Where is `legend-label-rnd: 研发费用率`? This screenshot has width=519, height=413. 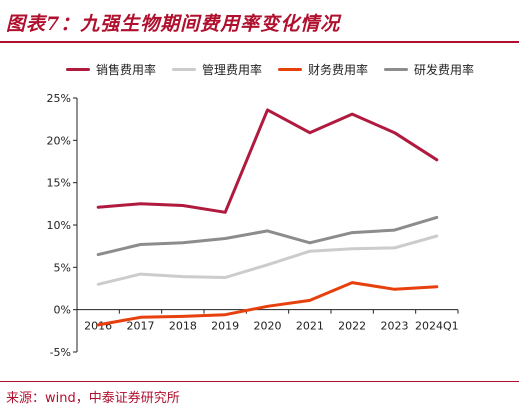
legend-label-rnd: 研发费用率 is located at coordinates (444, 70).